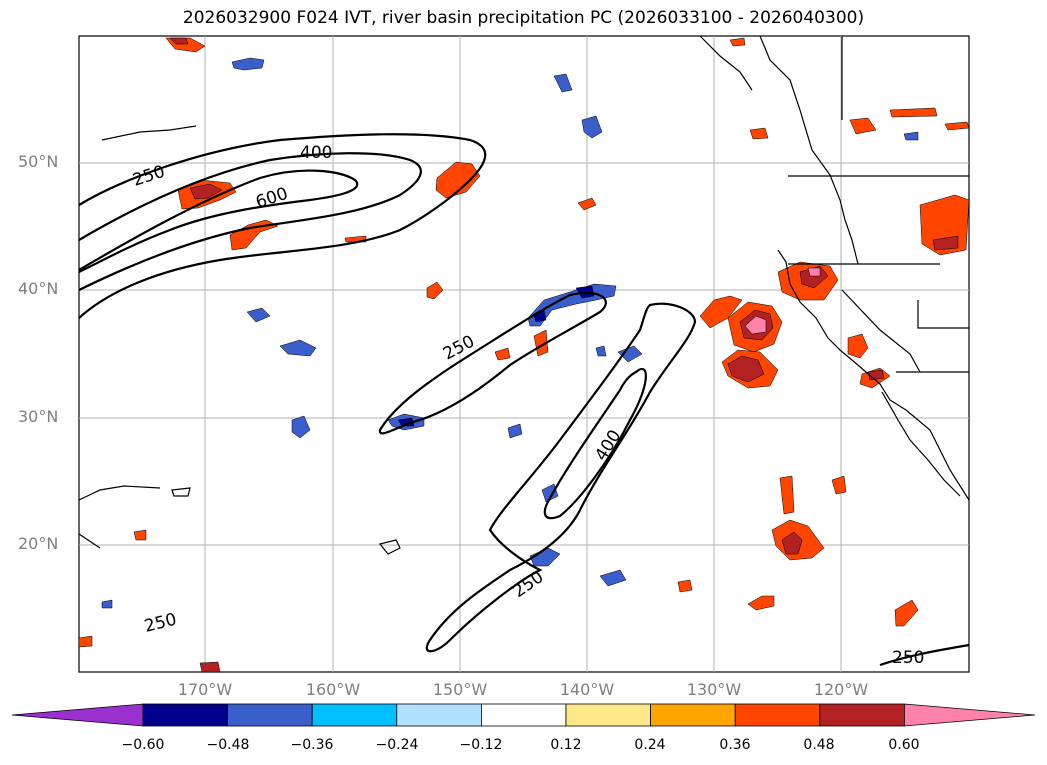  Describe the element at coordinates (38, 161) in the screenshot. I see `lat-label: 50°N` at that location.